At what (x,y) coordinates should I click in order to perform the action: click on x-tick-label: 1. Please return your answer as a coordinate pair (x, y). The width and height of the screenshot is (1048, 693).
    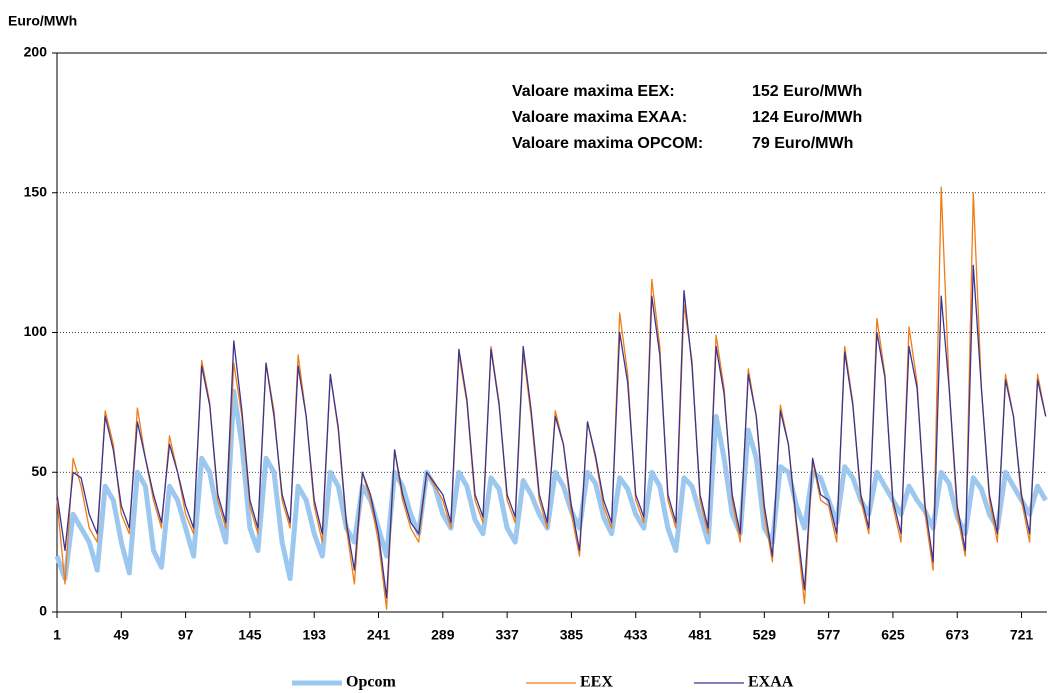
    Looking at the image, I should click on (57, 635).